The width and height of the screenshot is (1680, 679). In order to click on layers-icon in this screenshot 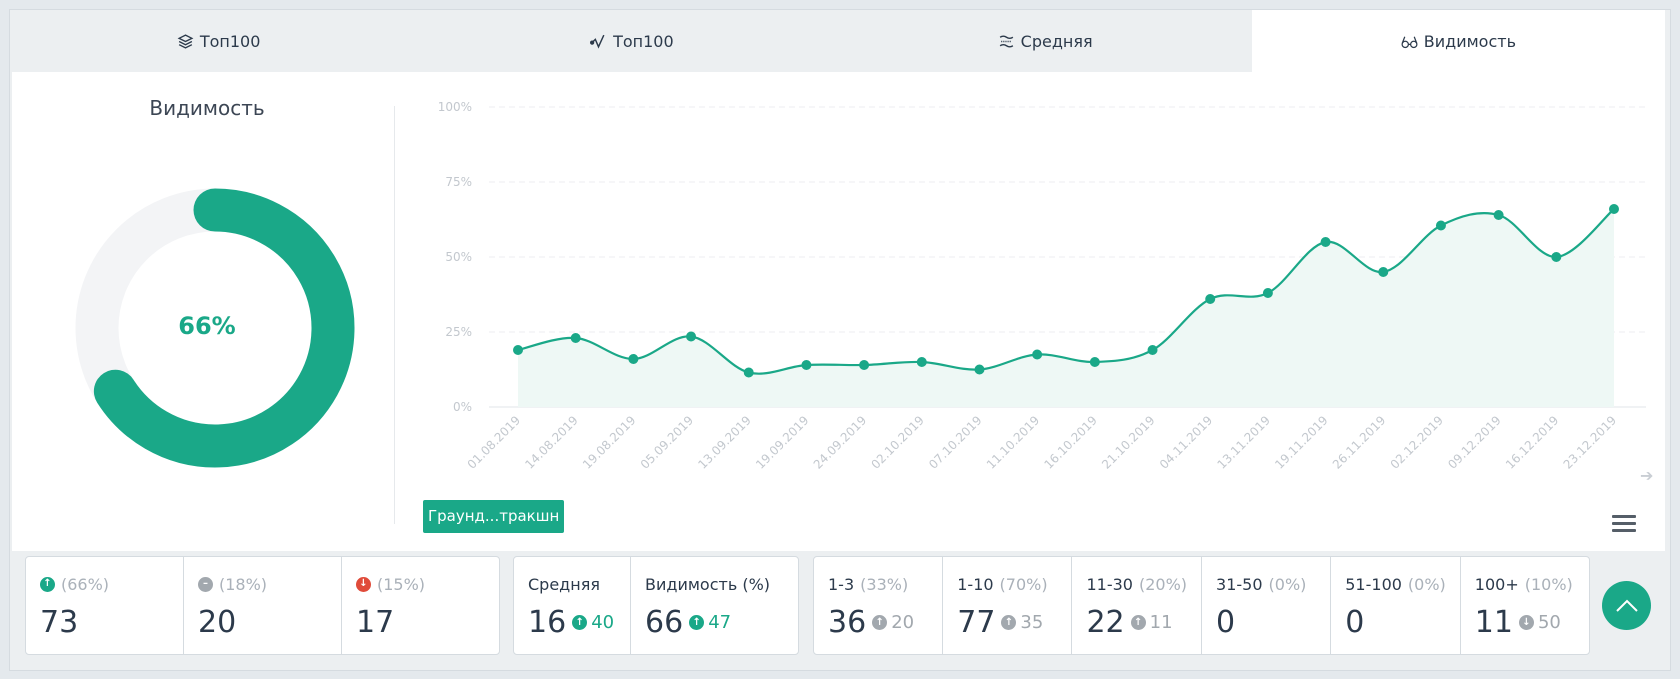, I will do `click(185, 41)`.